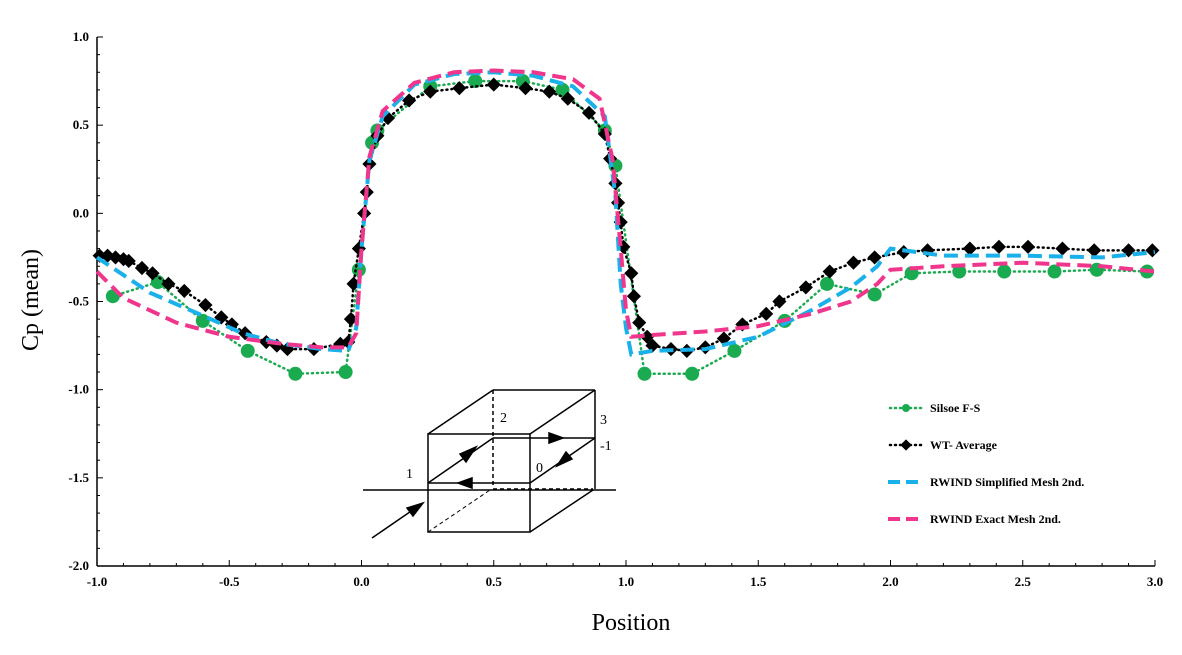  I want to click on y-tick-label: 1.0, so click(81, 36).